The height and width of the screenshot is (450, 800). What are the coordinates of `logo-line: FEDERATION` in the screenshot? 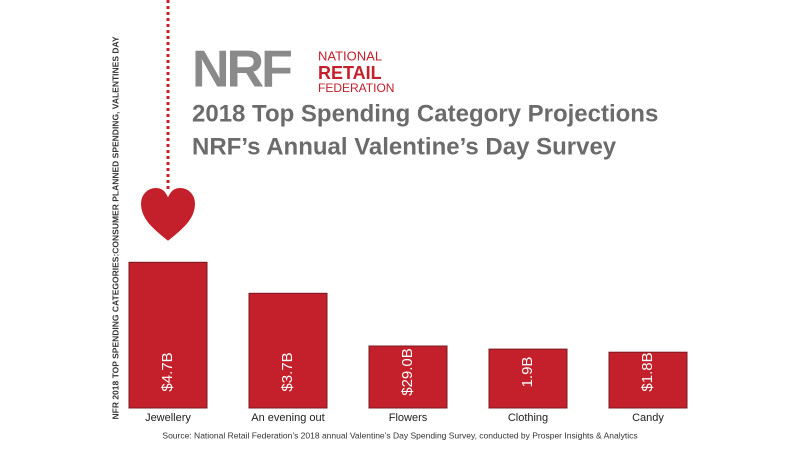 It's located at (356, 88).